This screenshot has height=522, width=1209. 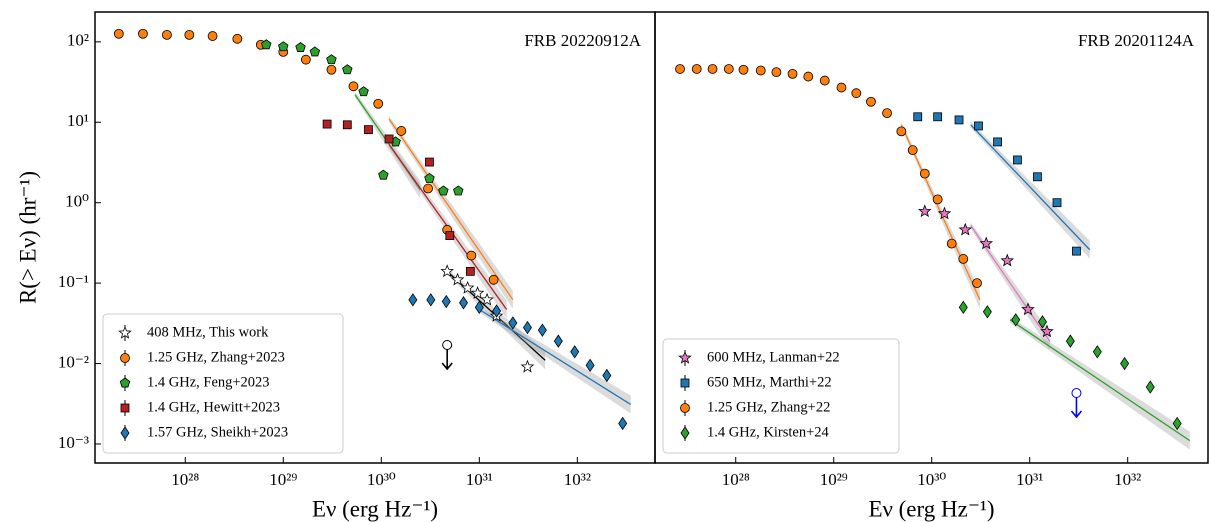 I want to click on legend-label: 1.4 GHz, Hewitt+2023, so click(x=213, y=407).